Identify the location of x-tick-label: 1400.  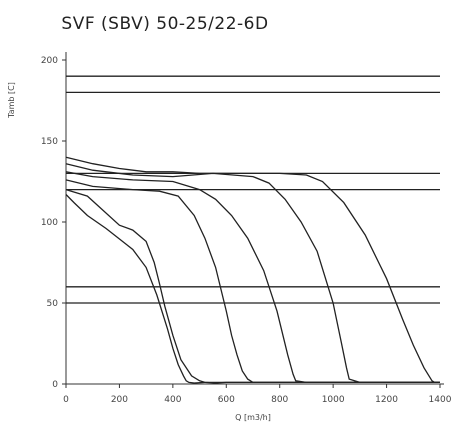
(440, 400).